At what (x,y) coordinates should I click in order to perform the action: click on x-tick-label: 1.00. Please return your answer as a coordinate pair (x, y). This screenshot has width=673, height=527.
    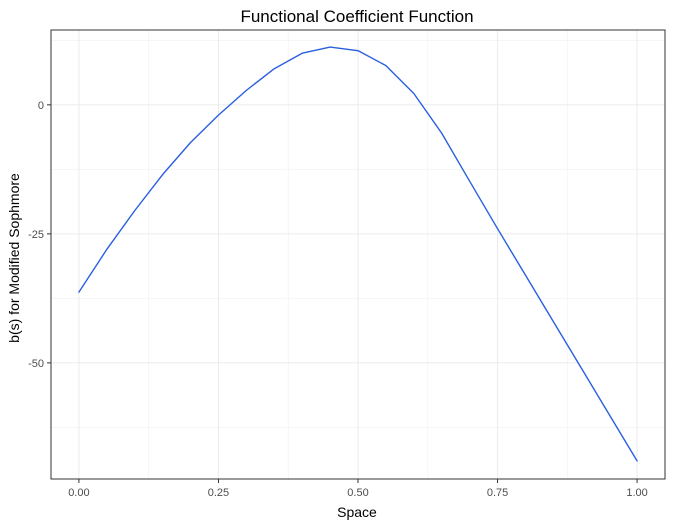
    Looking at the image, I should click on (636, 493).